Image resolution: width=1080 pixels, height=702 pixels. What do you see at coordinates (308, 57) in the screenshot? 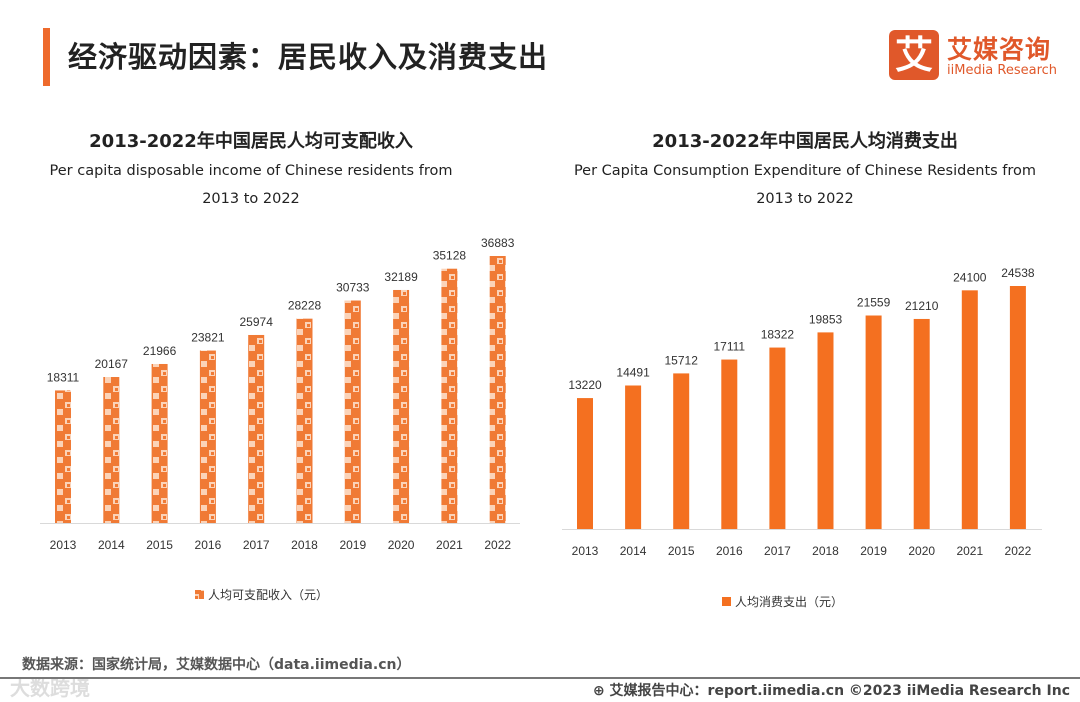
I see `page-title: 经济驱动因素：居民收入及消费支出` at bounding box center [308, 57].